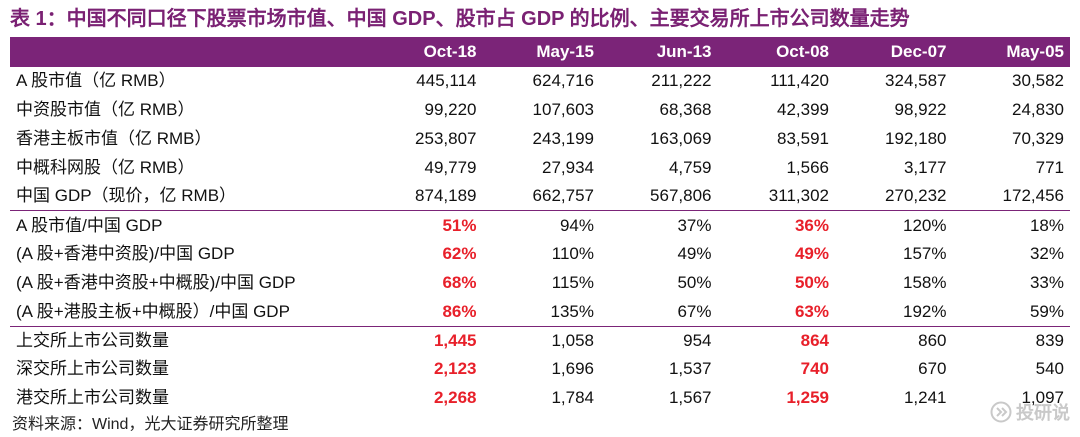 The height and width of the screenshot is (437, 1080). What do you see at coordinates (894, 340) in the screenshot?
I see `table-cell: 860` at bounding box center [894, 340].